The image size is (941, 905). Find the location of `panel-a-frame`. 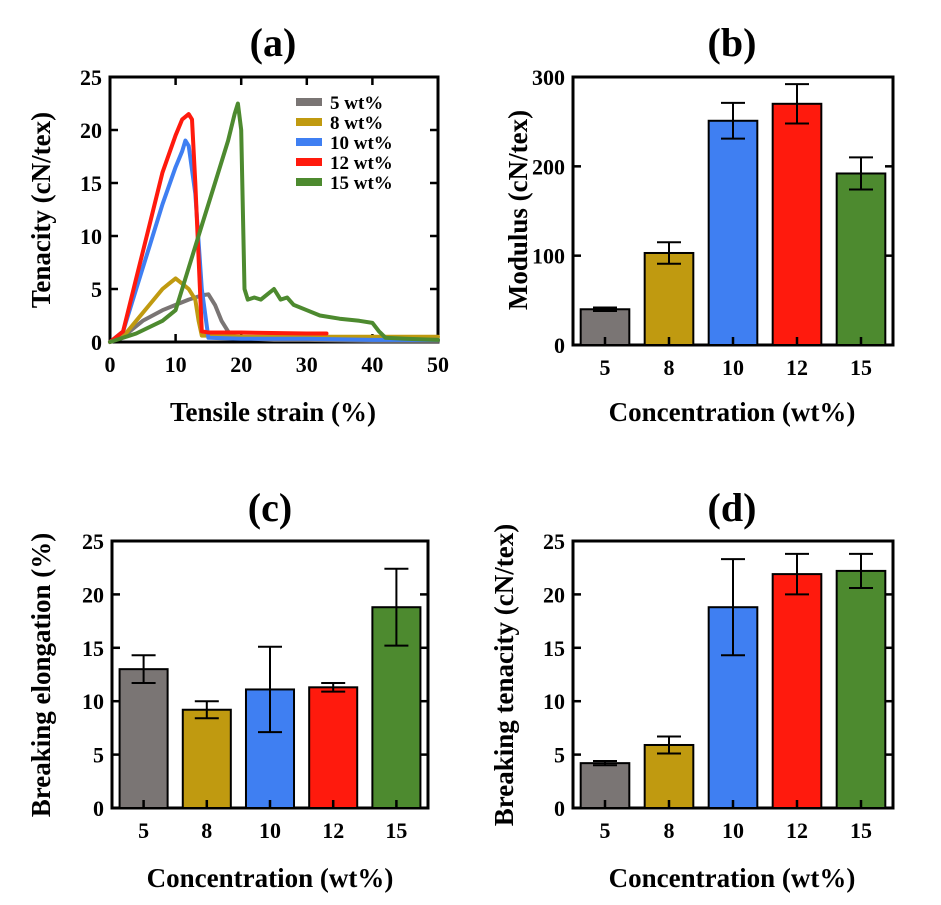

panel-a-frame is located at coordinates (274, 209).